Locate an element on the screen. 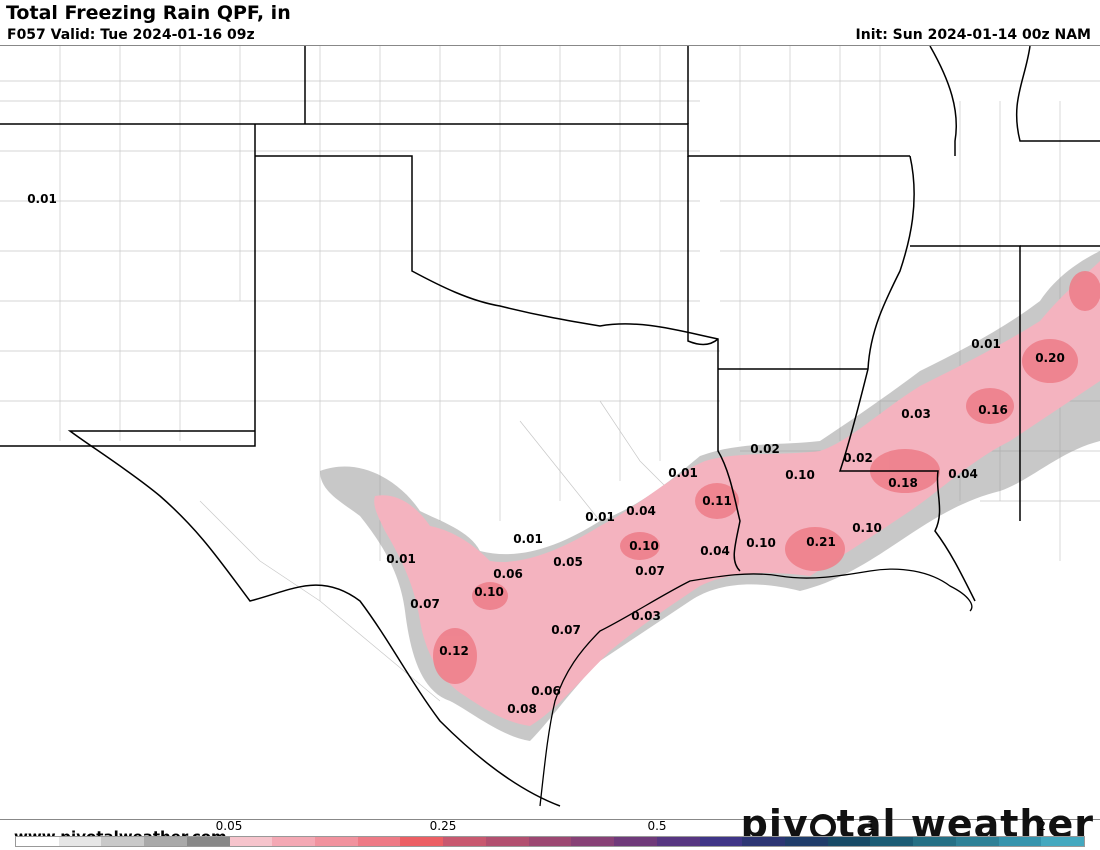 The height and width of the screenshot is (850, 1100). legend-tick-label: 0.5 is located at coordinates (657, 826).